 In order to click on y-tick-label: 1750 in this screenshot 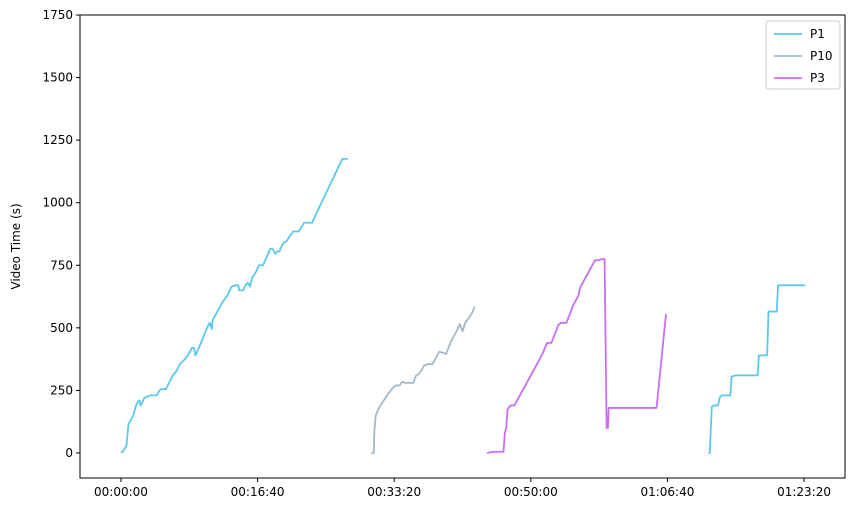, I will do `click(57, 15)`.